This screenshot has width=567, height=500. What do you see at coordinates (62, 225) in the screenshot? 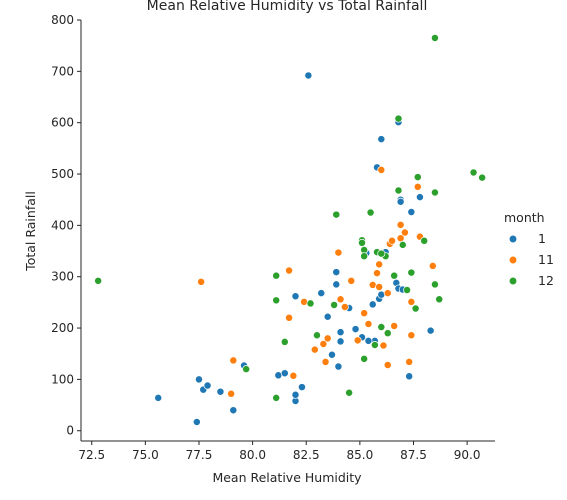
I see `y-tick-label: 400` at bounding box center [62, 225].